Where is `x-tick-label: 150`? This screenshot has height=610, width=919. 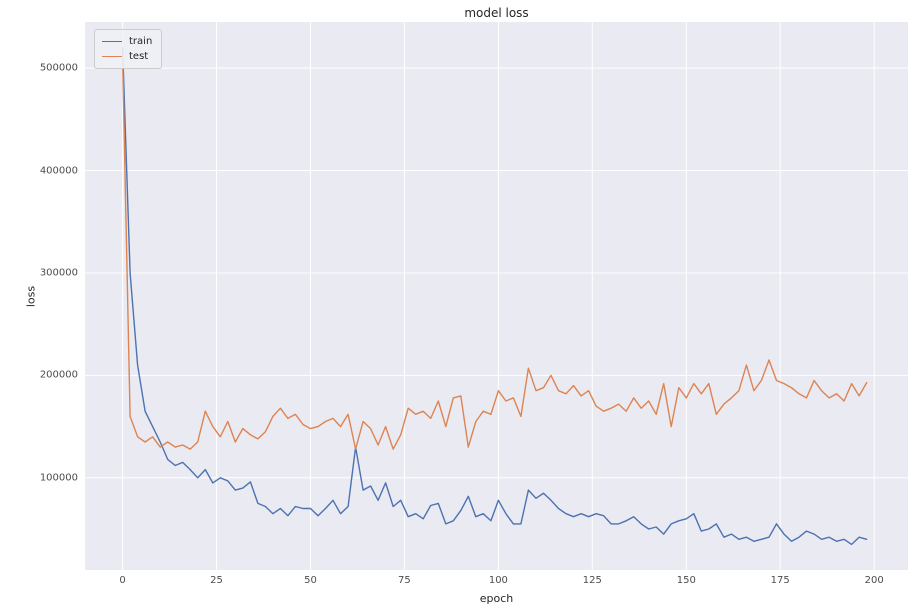
x-tick-label: 150 is located at coordinates (686, 580).